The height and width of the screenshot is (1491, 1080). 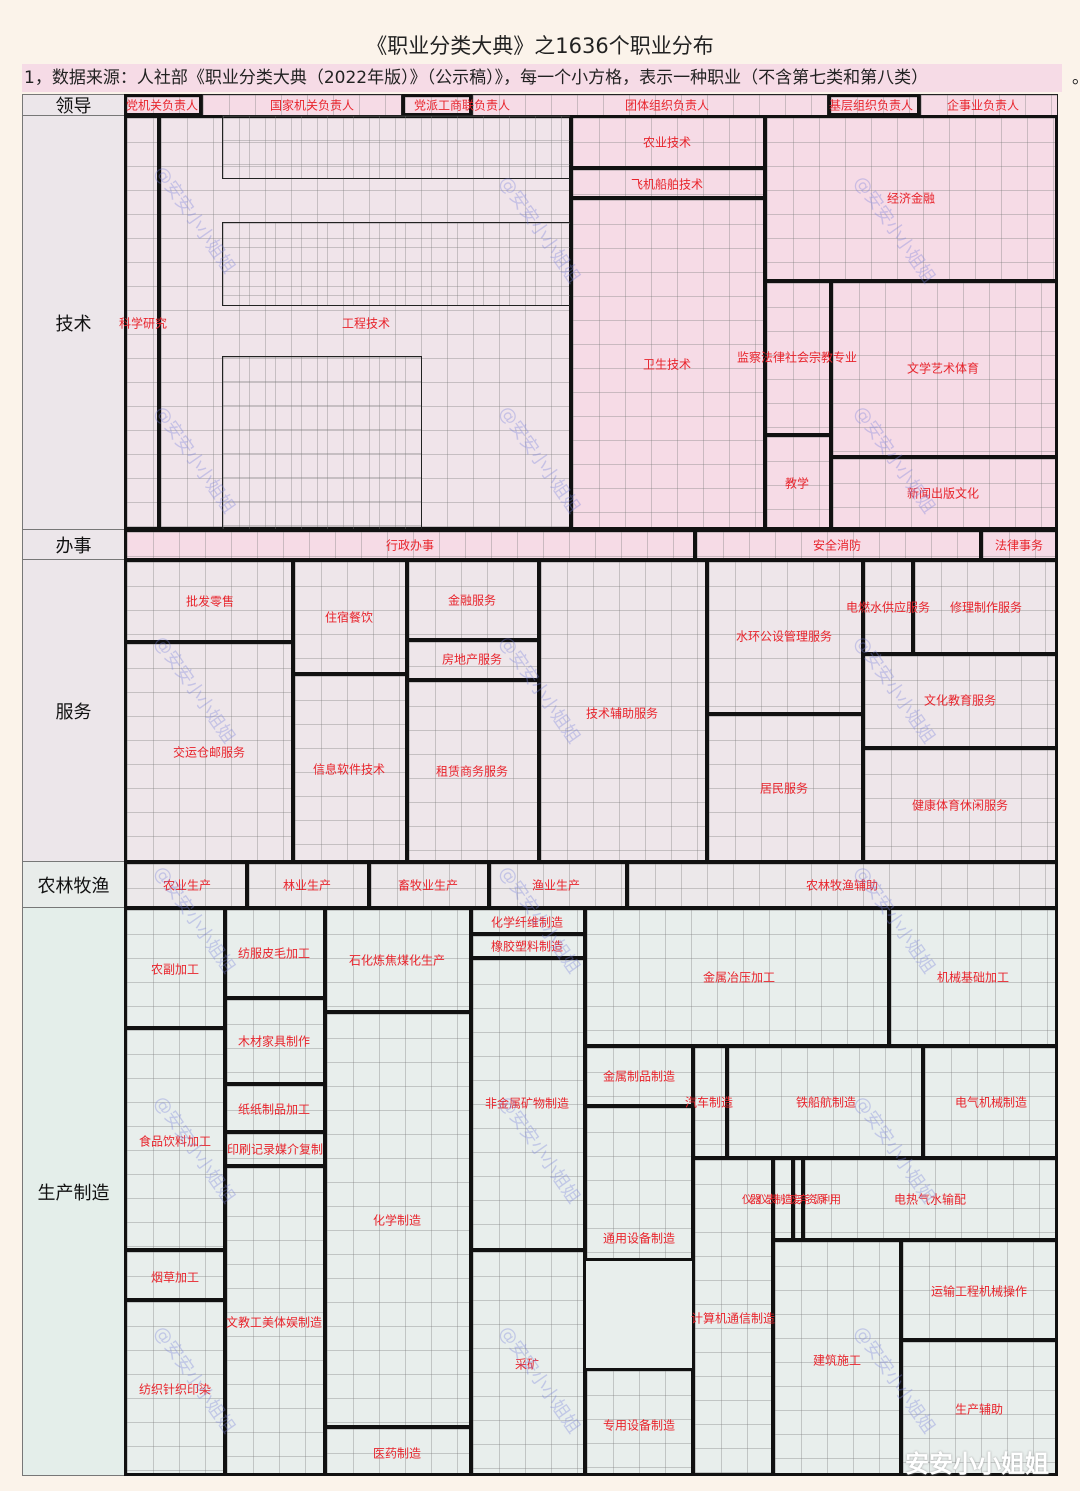 What do you see at coordinates (429, 885) in the screenshot?
I see `cell-livestock` at bounding box center [429, 885].